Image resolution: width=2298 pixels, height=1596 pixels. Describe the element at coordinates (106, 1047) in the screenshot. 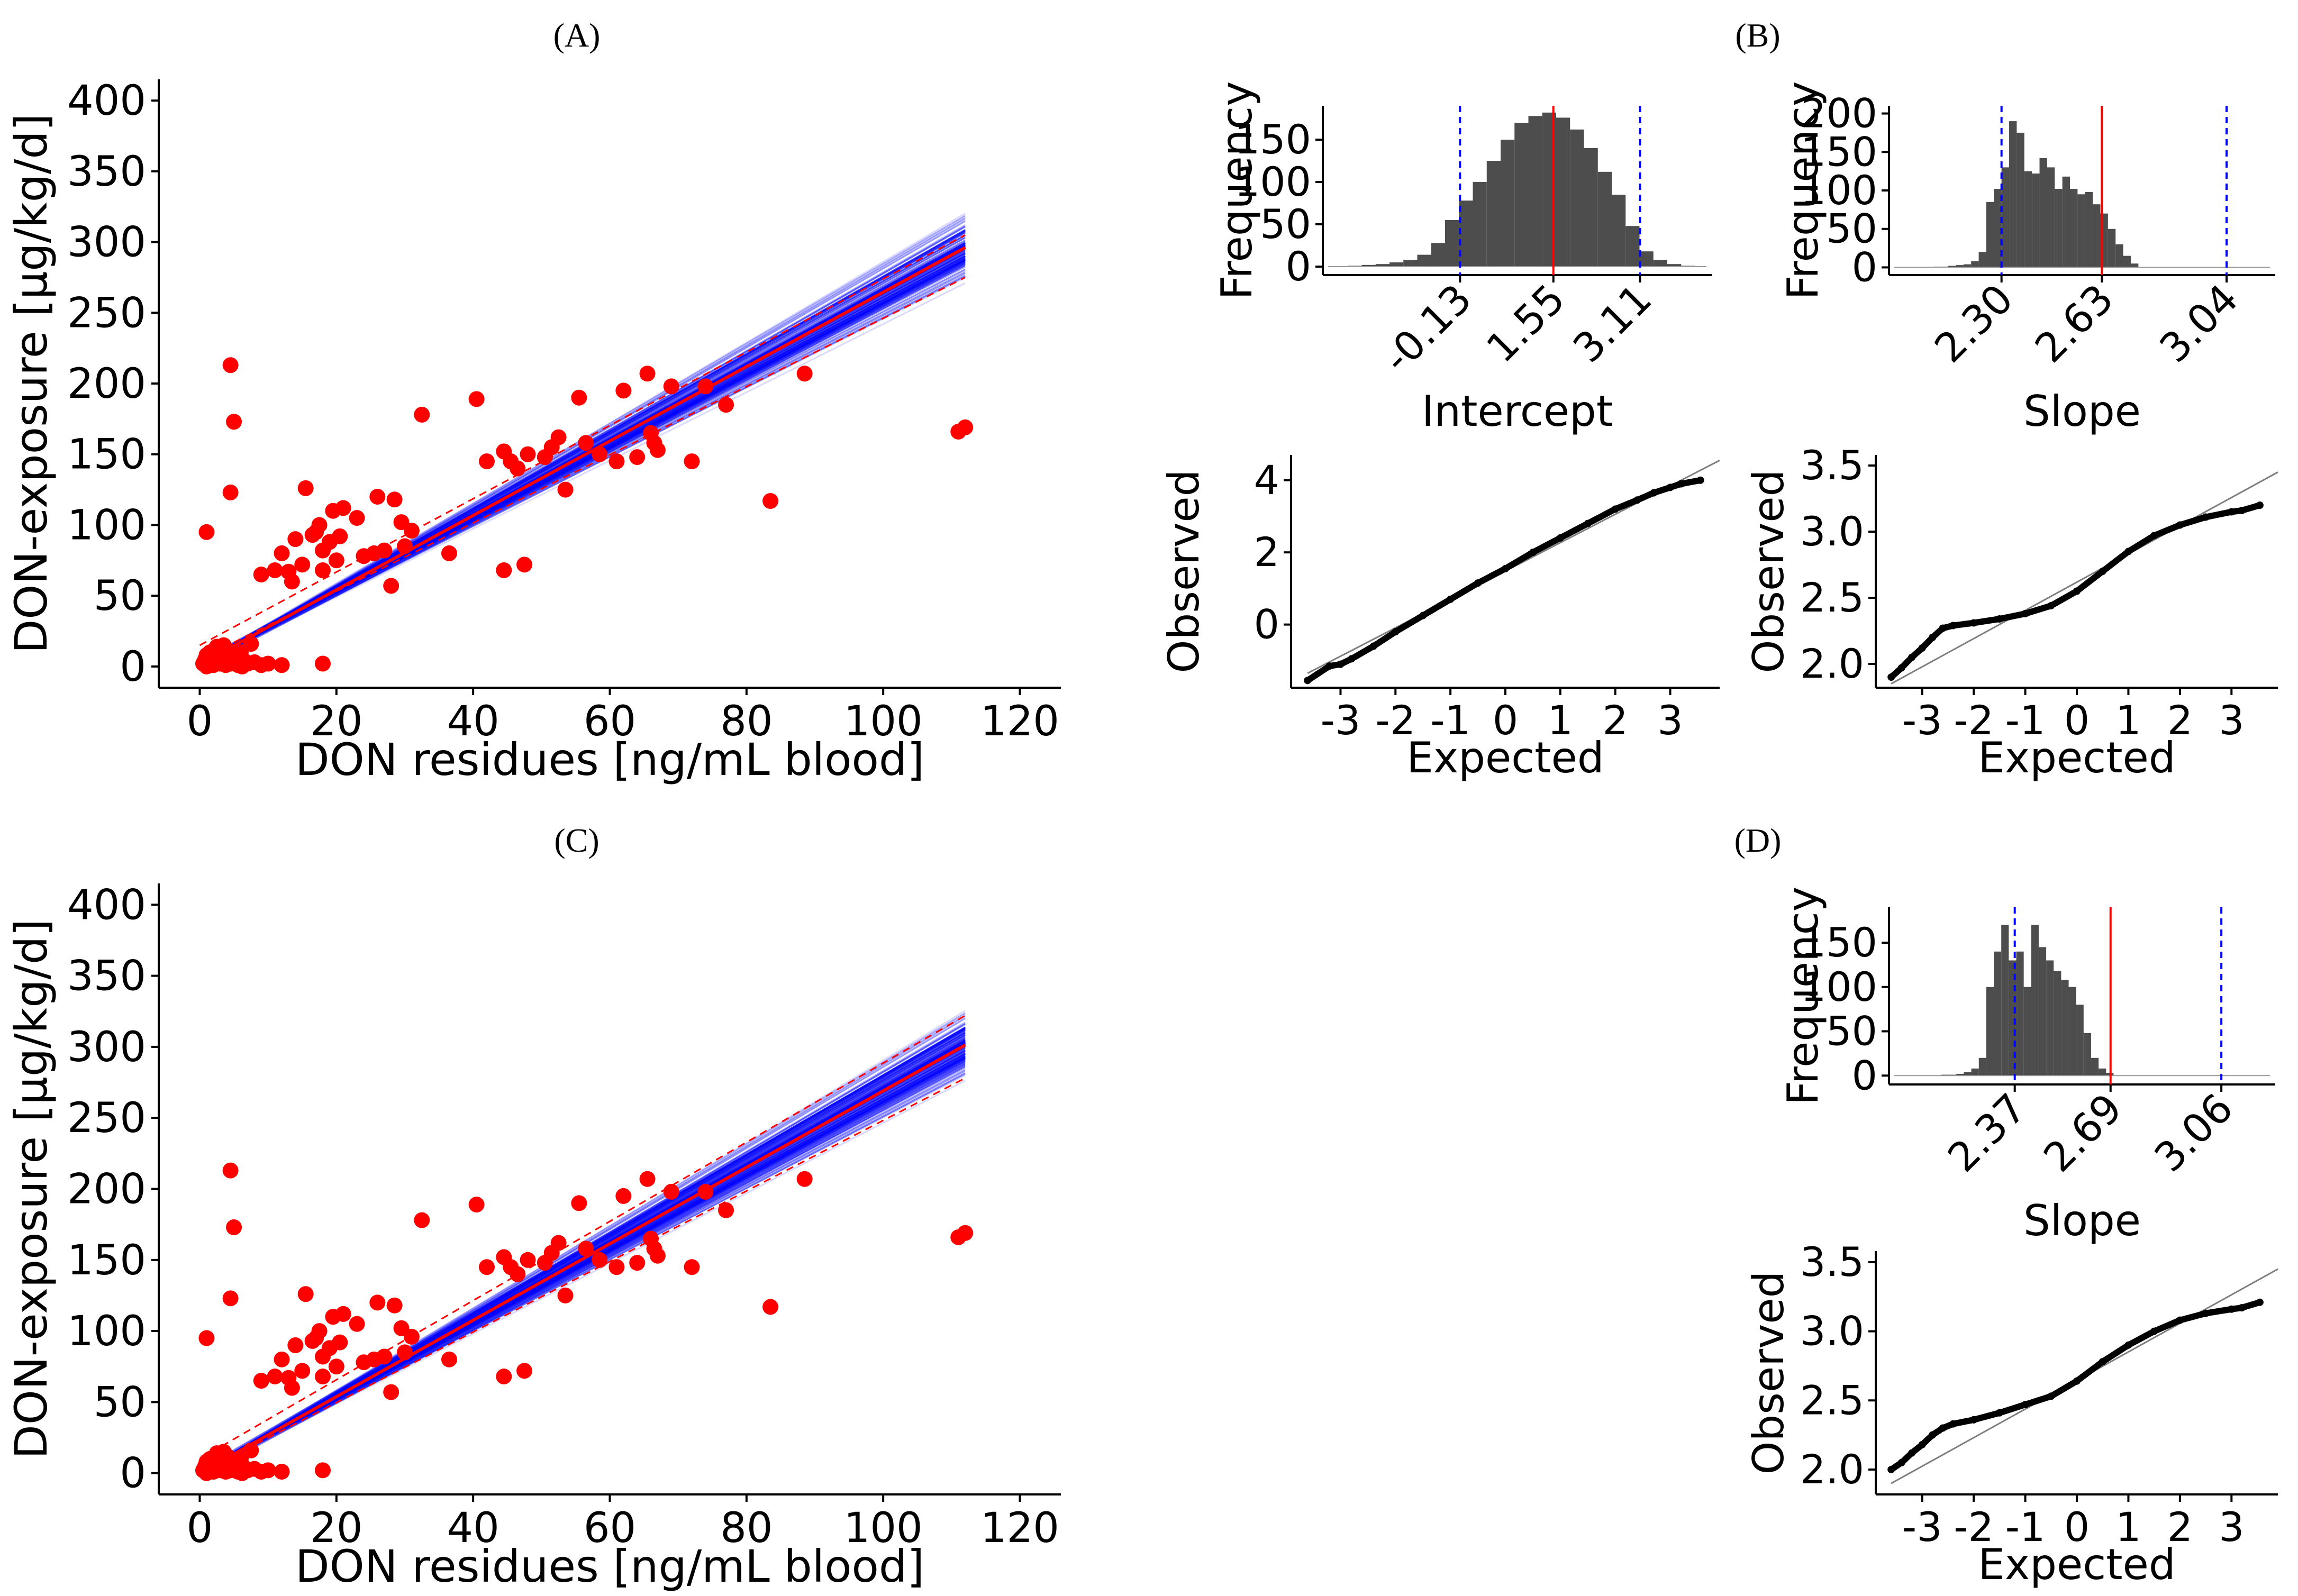

I see `y-tick-label: 300` at that location.